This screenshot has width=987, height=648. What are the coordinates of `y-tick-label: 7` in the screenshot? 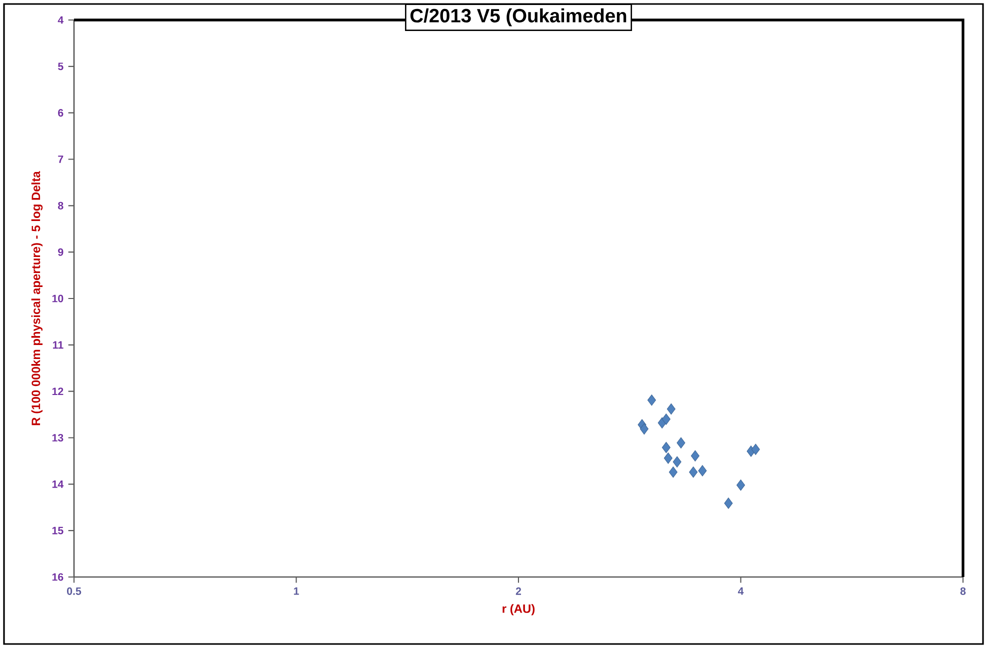 It's located at (61, 159).